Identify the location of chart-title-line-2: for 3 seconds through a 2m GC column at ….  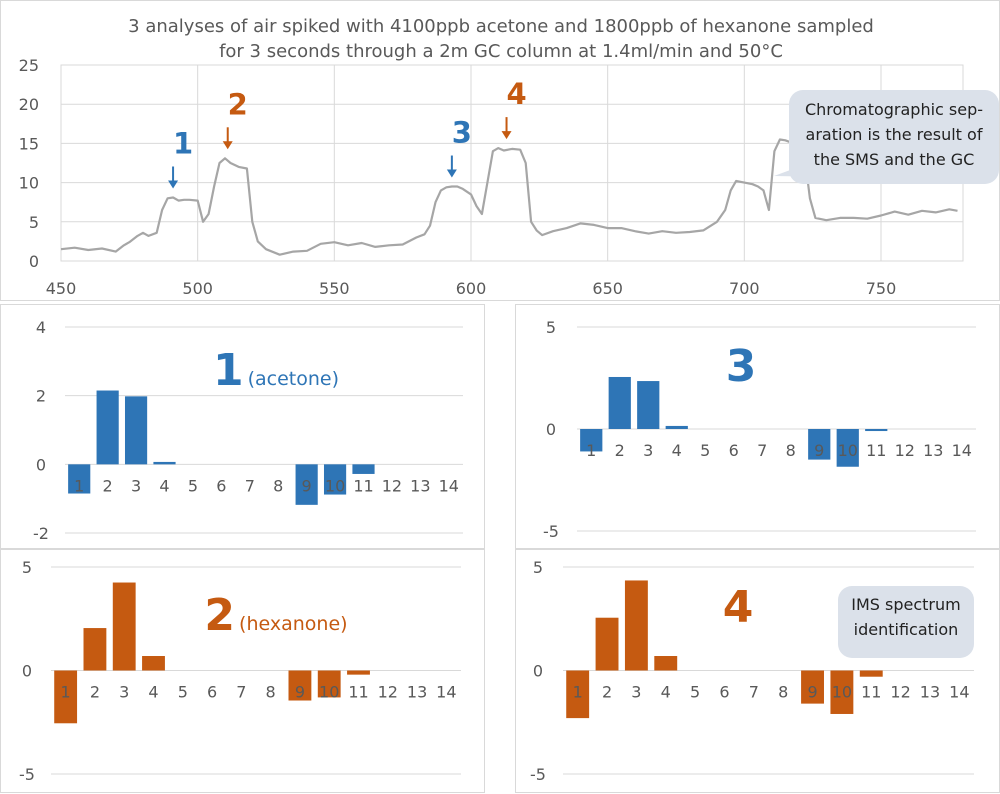
(501, 51).